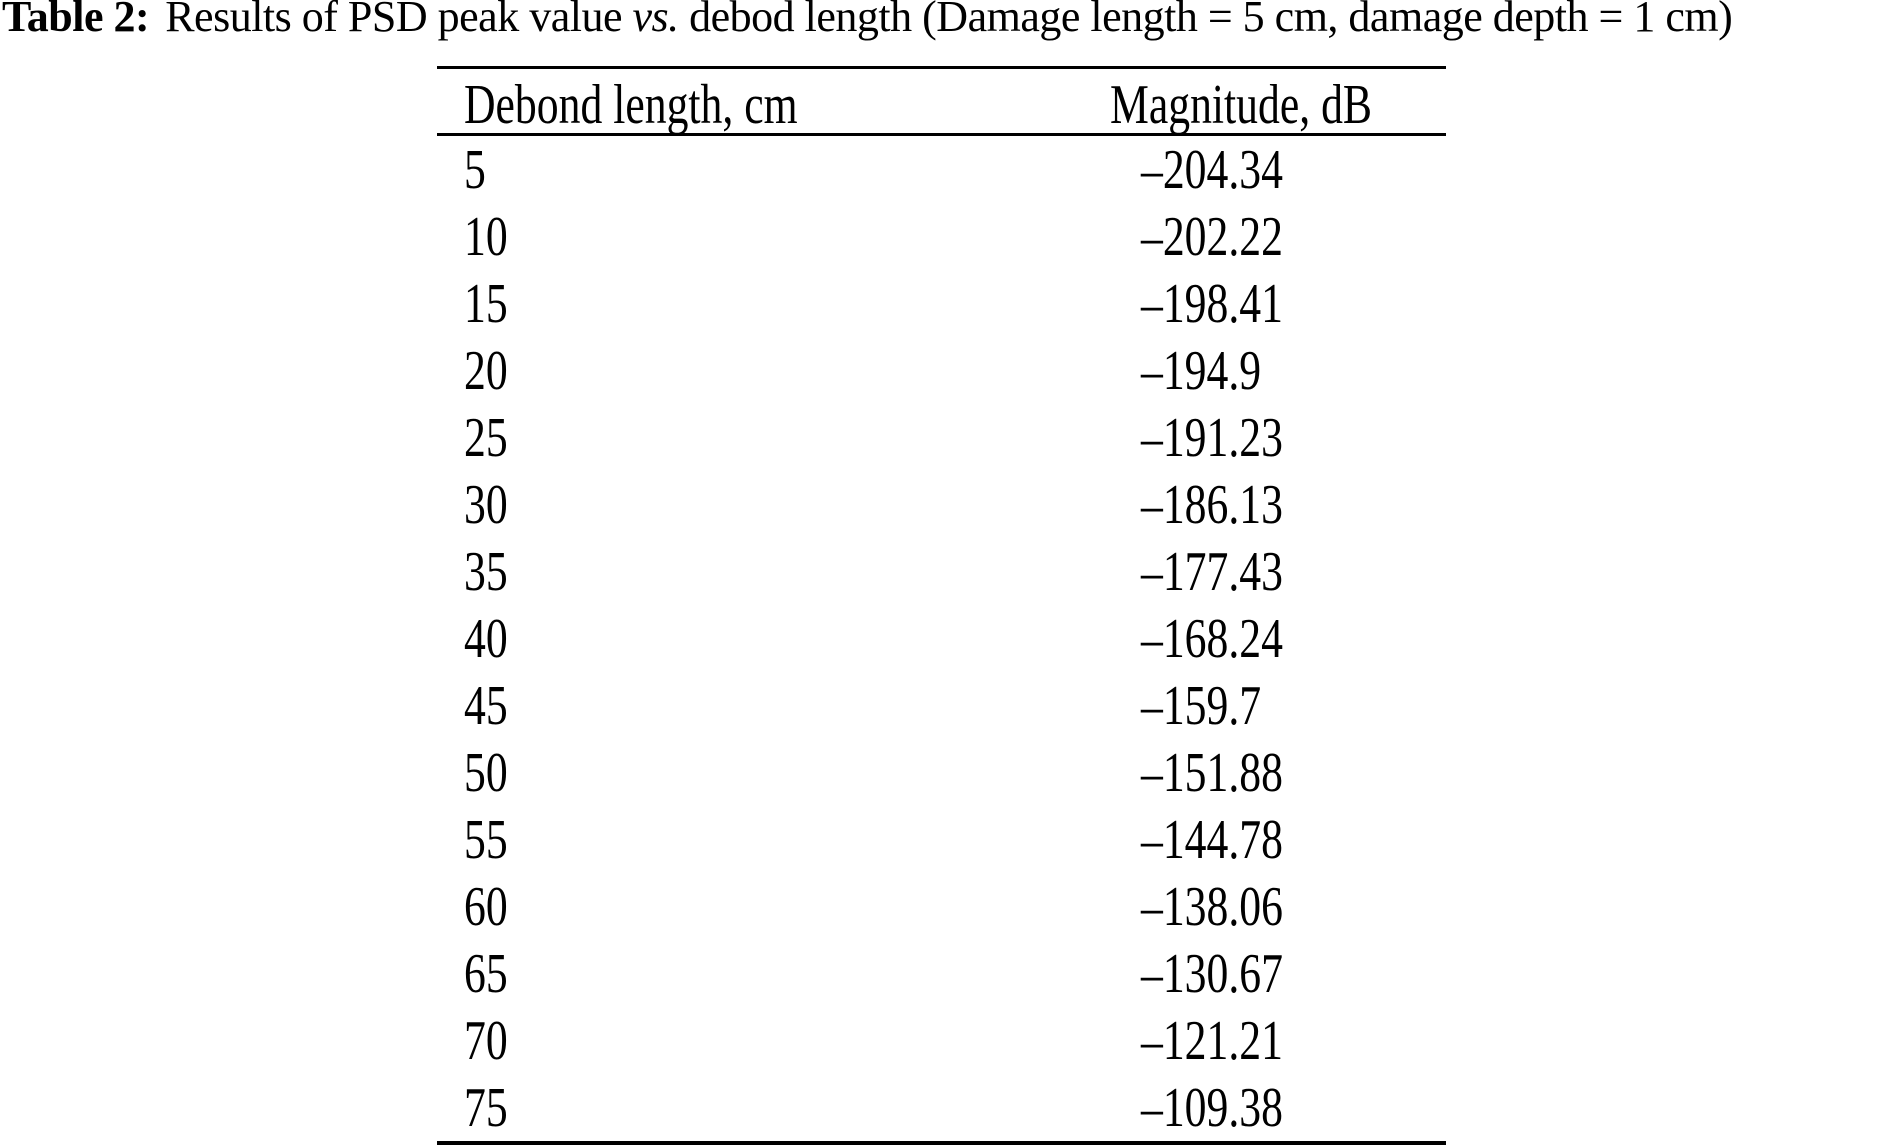 The height and width of the screenshot is (1147, 1879). I want to click on table-row: 60 –138.06, so click(941, 906).